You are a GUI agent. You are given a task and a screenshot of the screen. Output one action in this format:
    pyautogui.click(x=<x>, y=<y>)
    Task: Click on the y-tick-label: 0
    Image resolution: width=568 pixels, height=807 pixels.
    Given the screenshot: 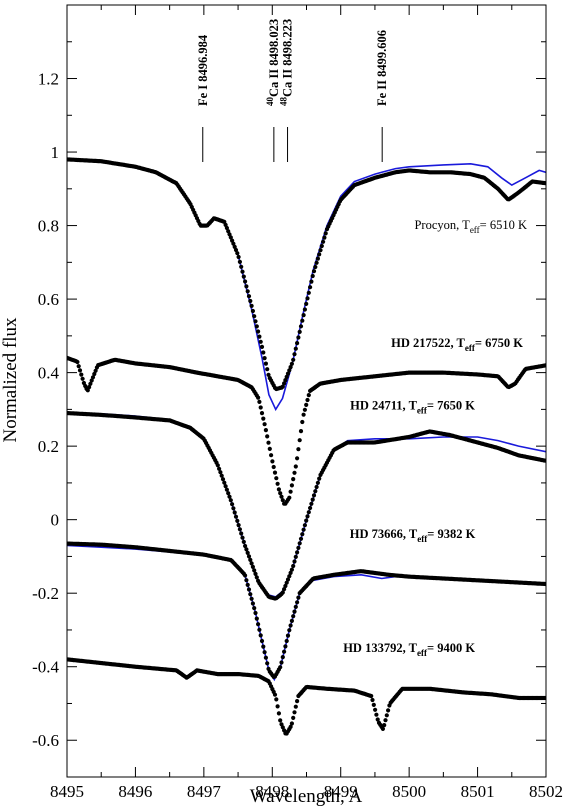 What is the action you would take?
    pyautogui.click(x=55, y=520)
    